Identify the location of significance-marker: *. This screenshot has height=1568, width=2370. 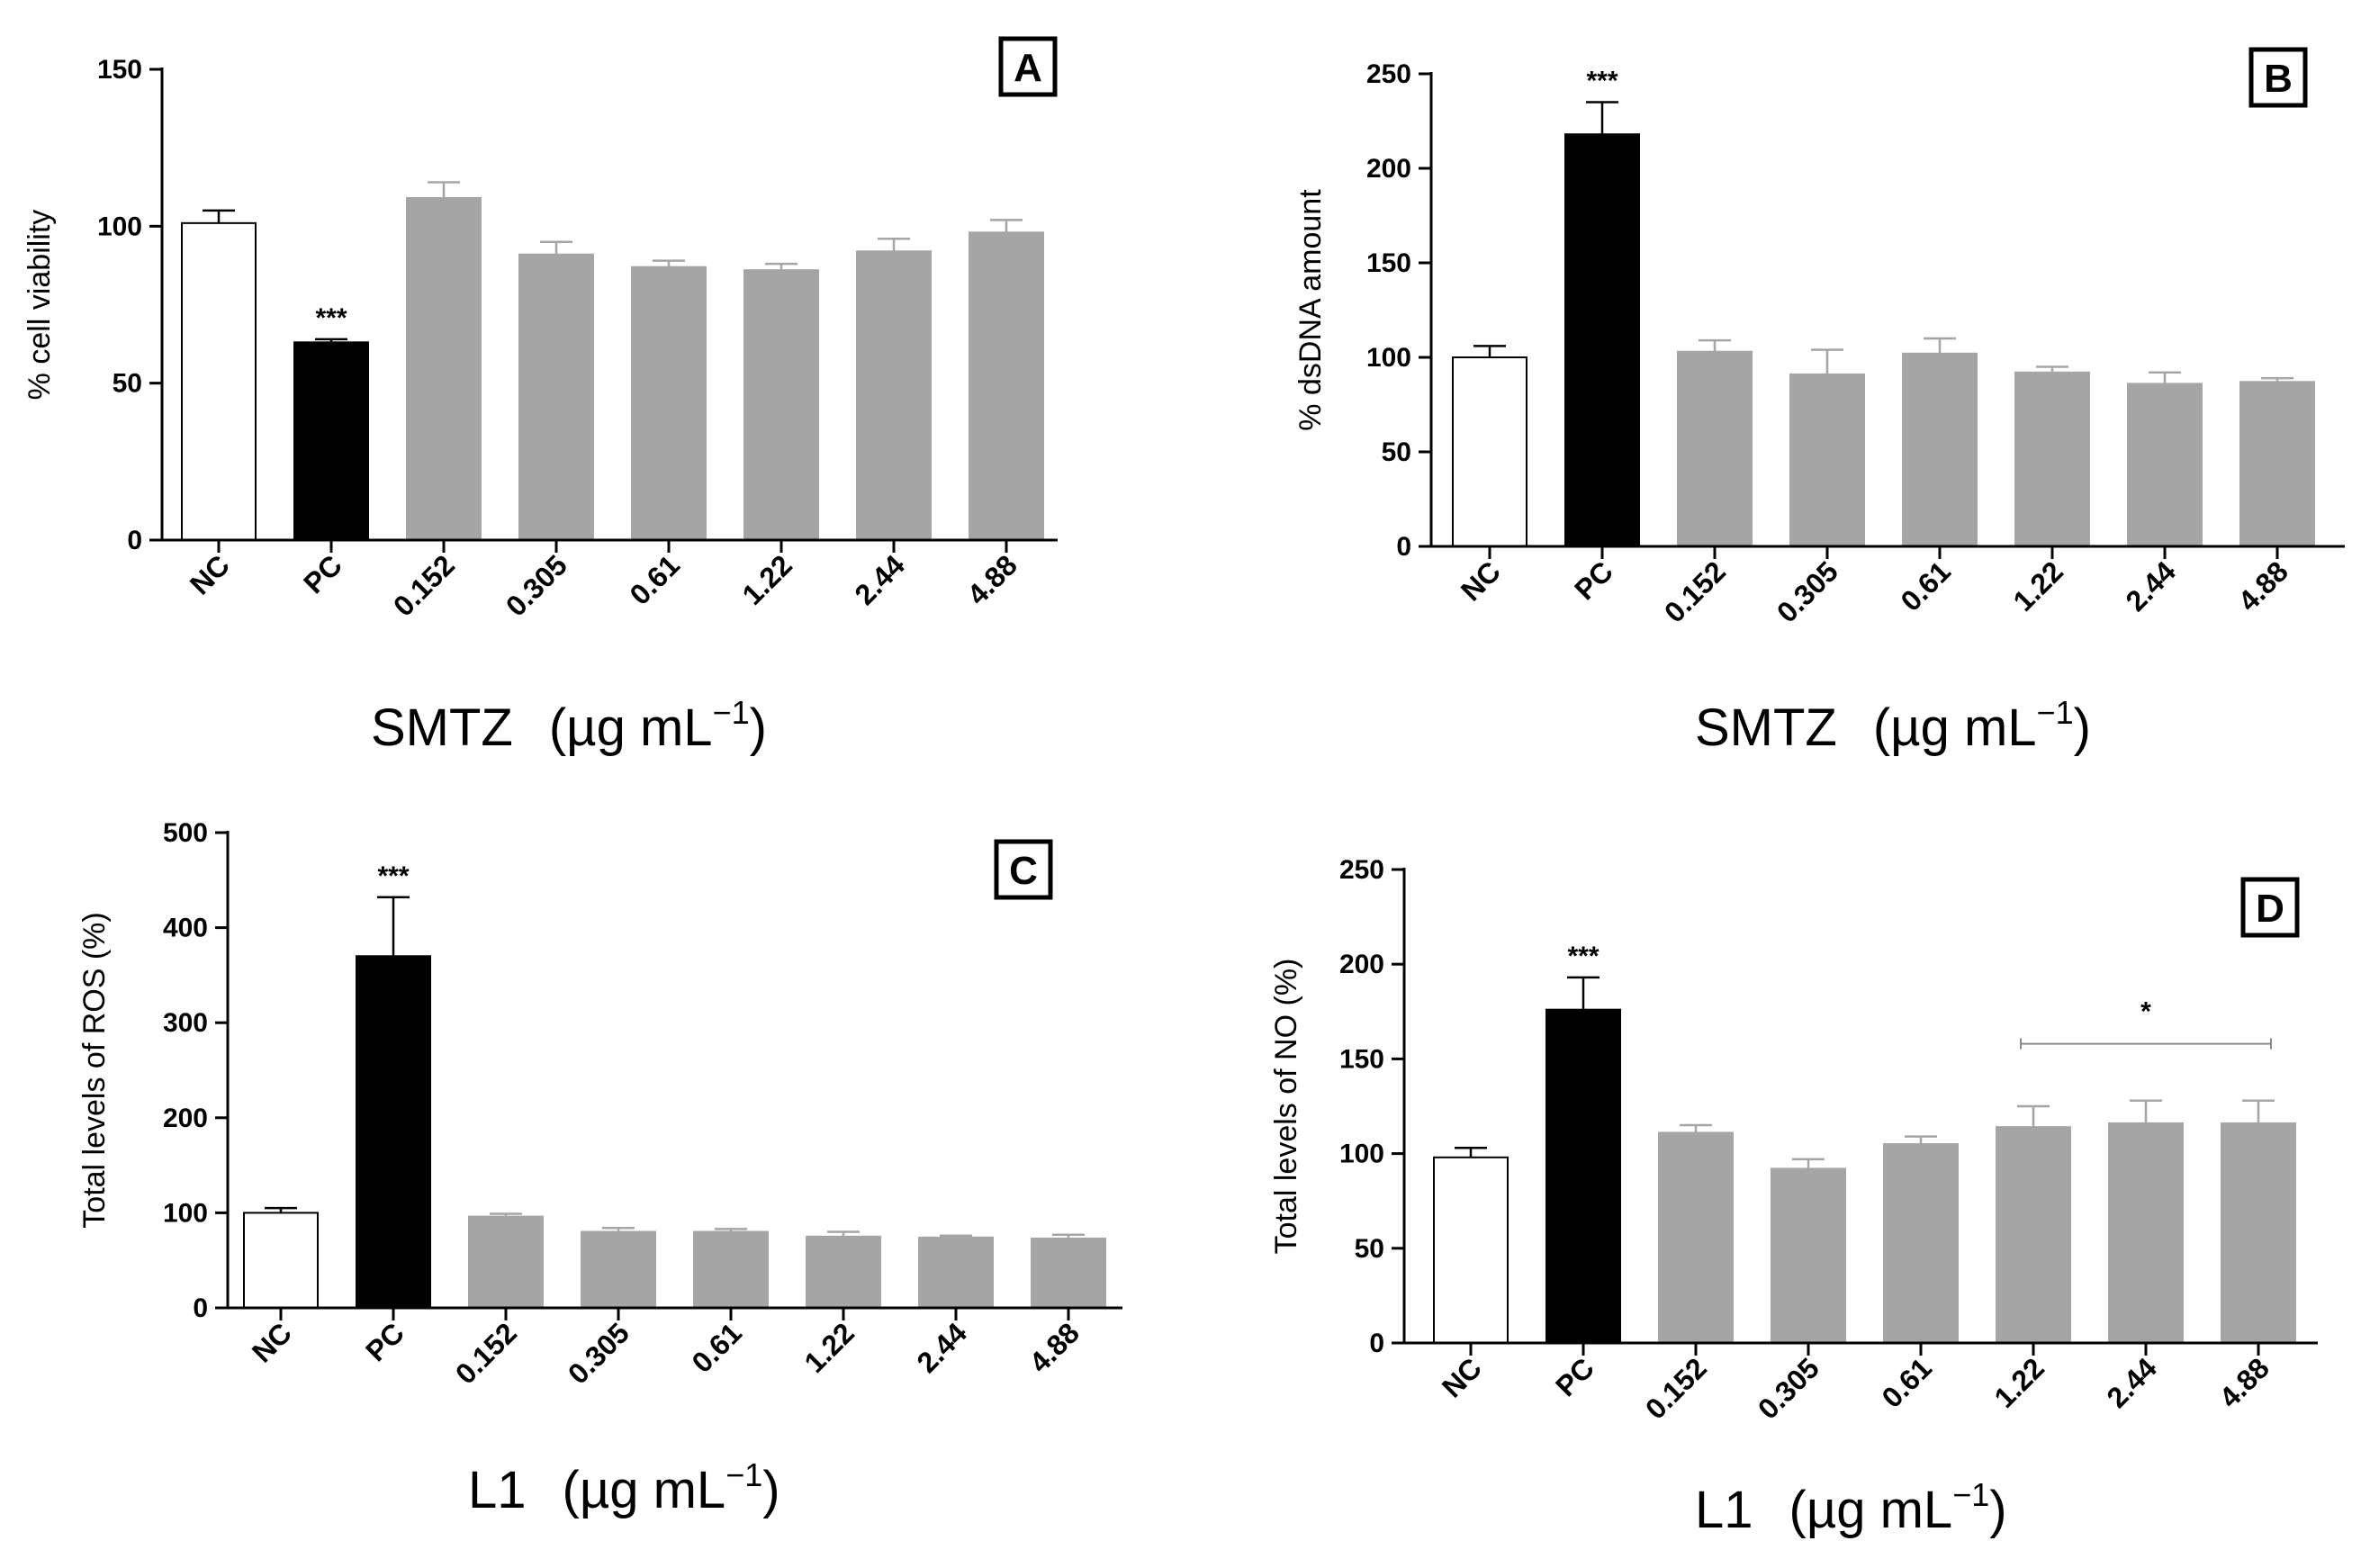
(2145, 1012).